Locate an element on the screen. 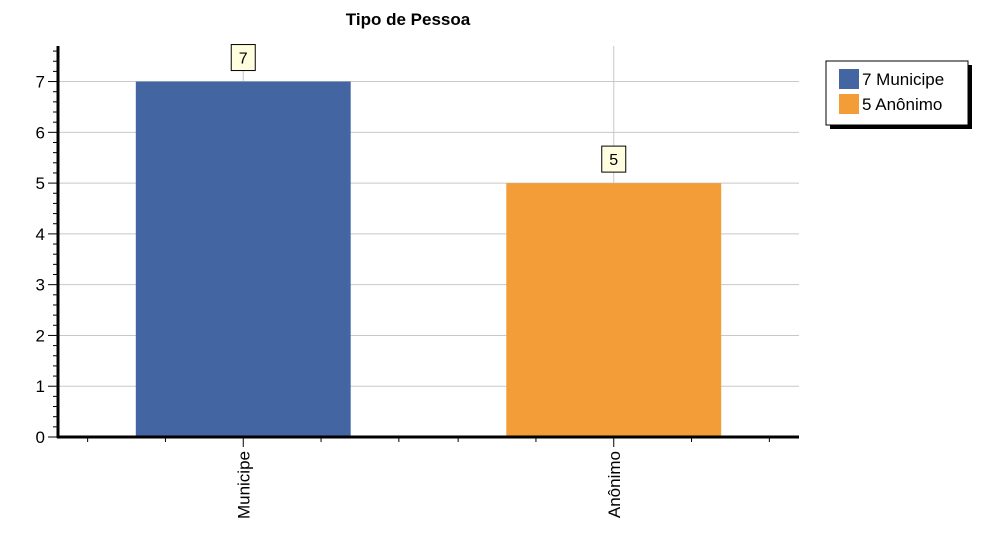  legend-entry-0: 7 Municipe is located at coordinates (903, 79).